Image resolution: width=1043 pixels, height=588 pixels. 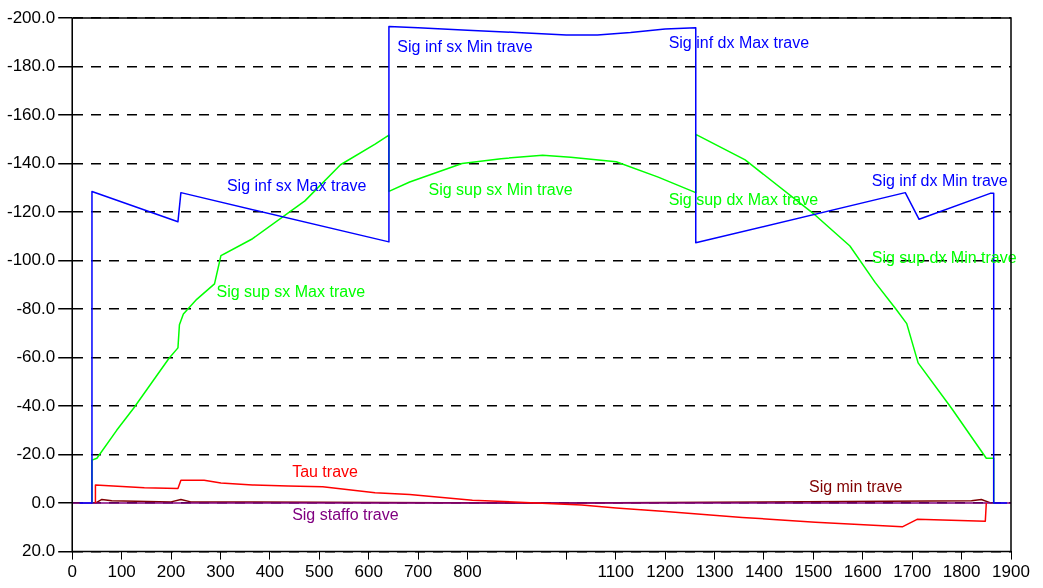 I want to click on x-tick-label: 1100, so click(x=615, y=572).